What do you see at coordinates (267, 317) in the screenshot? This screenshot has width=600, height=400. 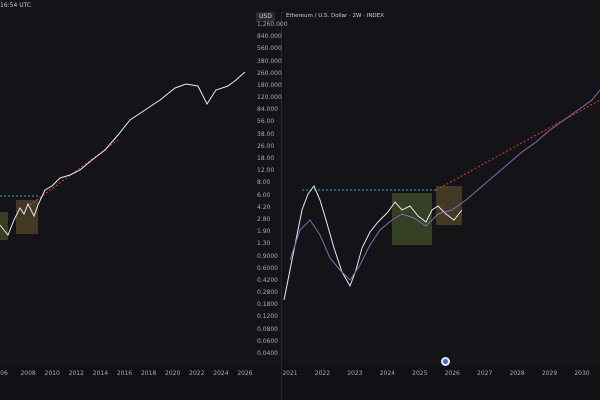 I see `price-axis-label: 0.1200` at bounding box center [267, 317].